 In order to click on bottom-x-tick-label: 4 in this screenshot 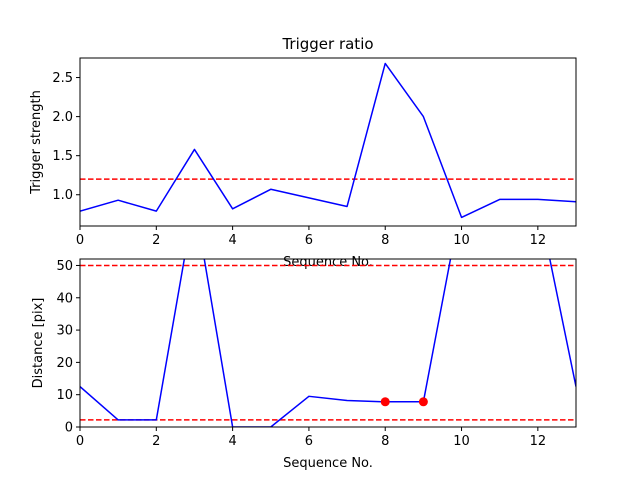, I will do `click(232, 441)`.